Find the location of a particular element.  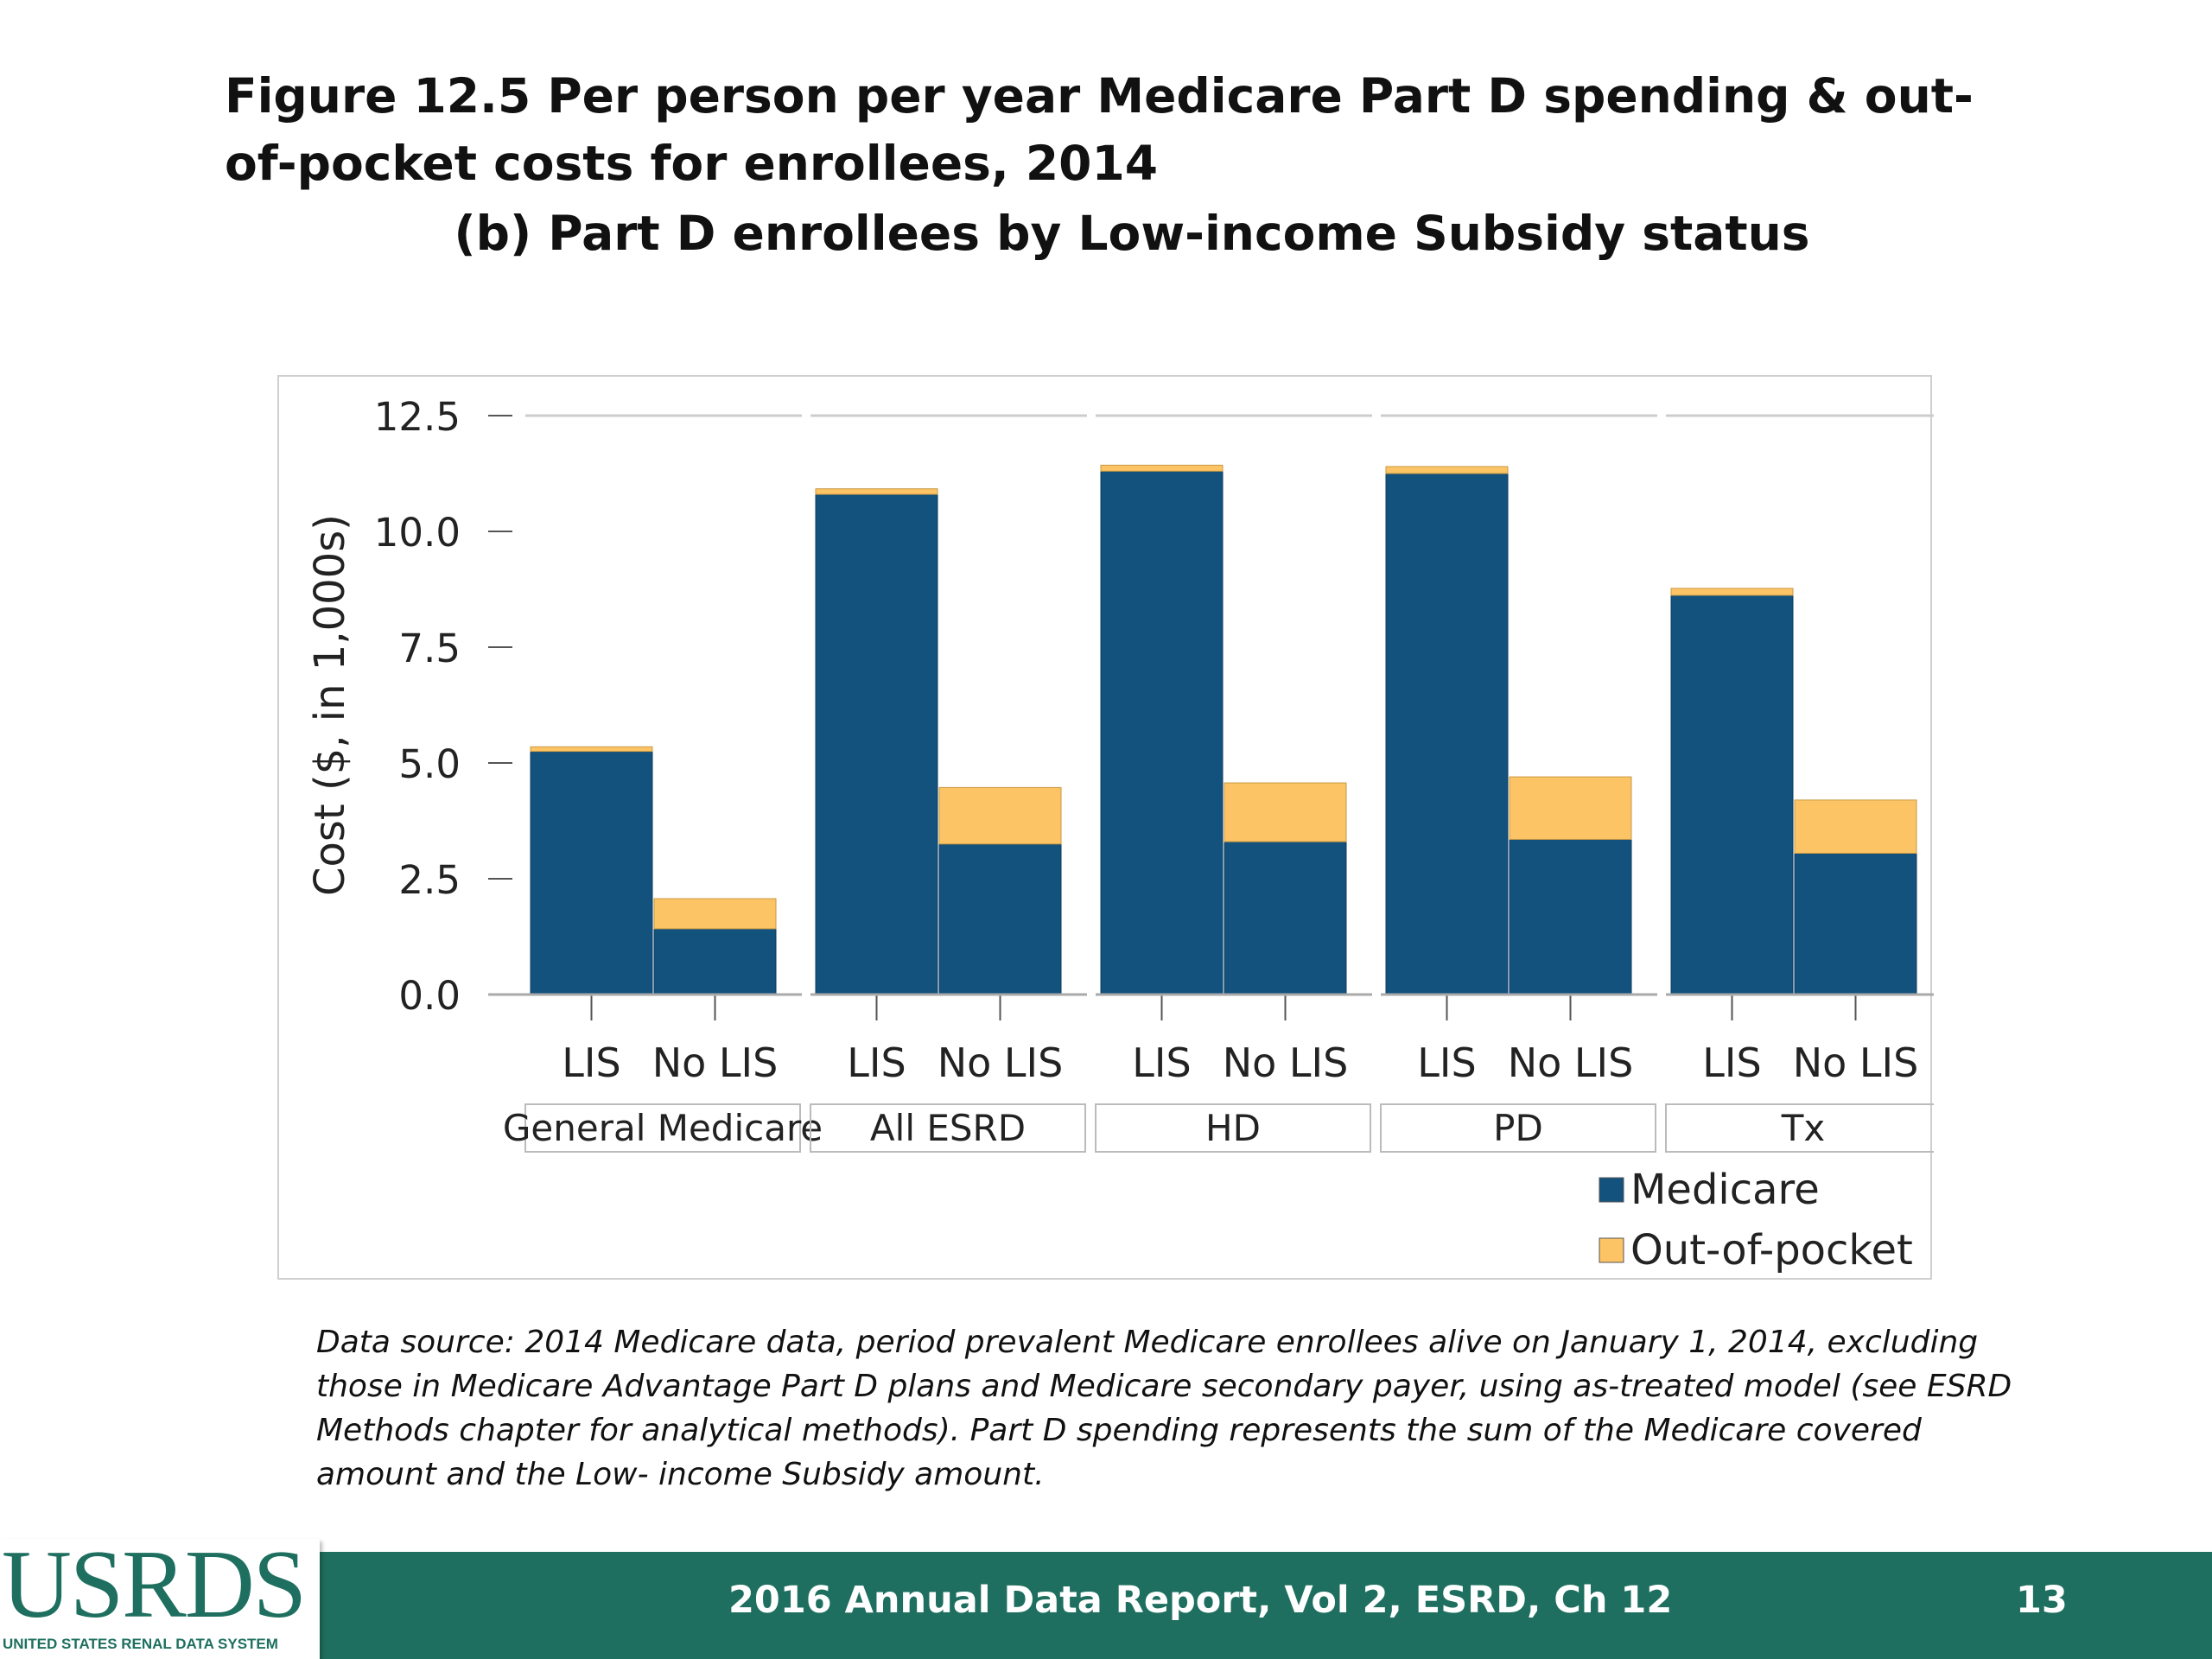

usrds-logo-text: USRDS is located at coordinates (154, 1584).